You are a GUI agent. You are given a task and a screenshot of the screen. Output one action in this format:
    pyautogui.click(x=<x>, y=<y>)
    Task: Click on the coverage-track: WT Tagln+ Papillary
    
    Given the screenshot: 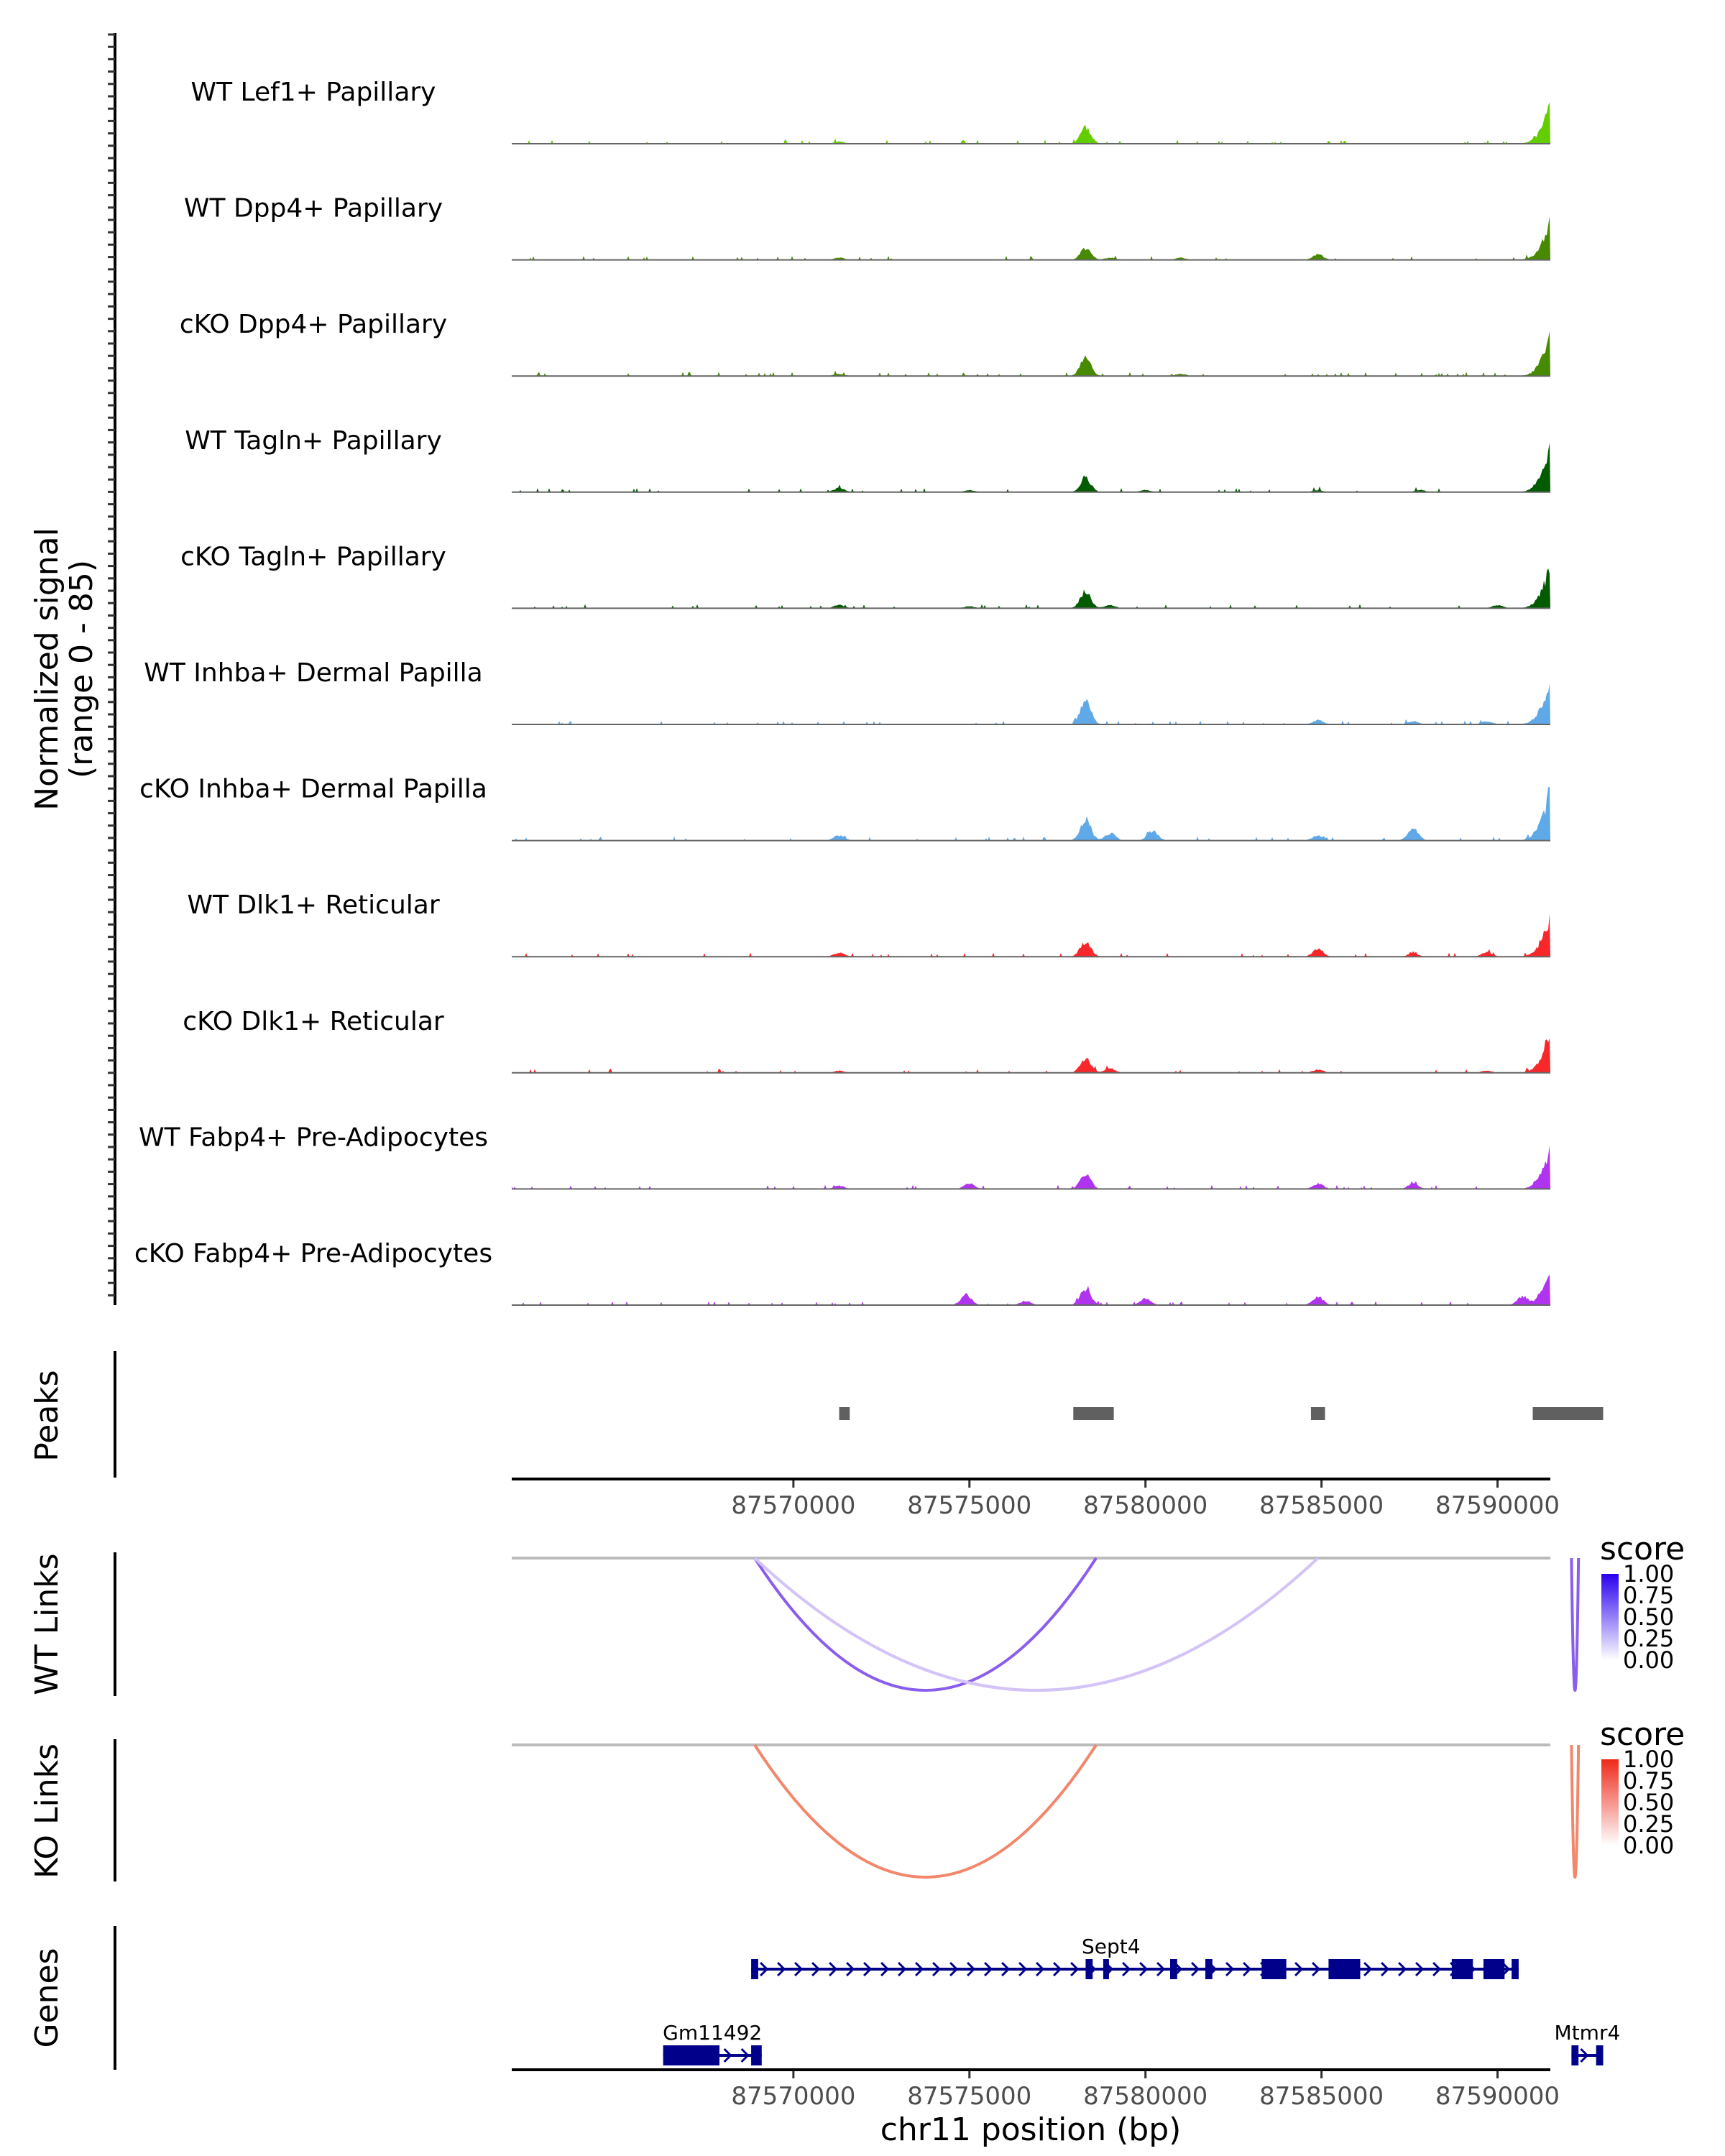 What is the action you would take?
    pyautogui.click(x=867, y=459)
    